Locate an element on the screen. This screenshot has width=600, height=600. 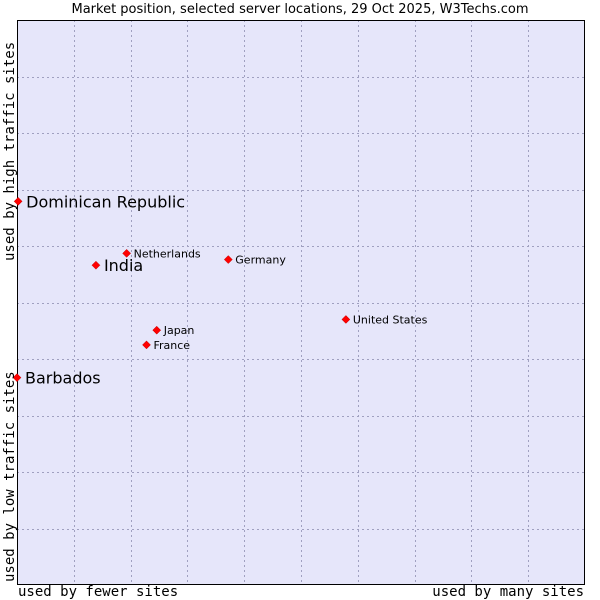
data-point-label: Barbados is located at coordinates (63, 378).